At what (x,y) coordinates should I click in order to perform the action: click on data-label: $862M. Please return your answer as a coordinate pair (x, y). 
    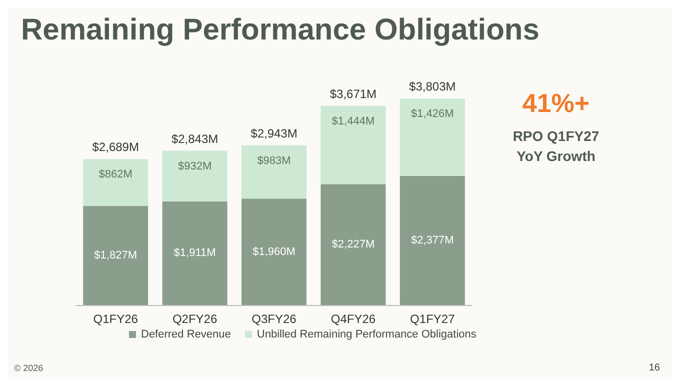
    Looking at the image, I should click on (115, 174).